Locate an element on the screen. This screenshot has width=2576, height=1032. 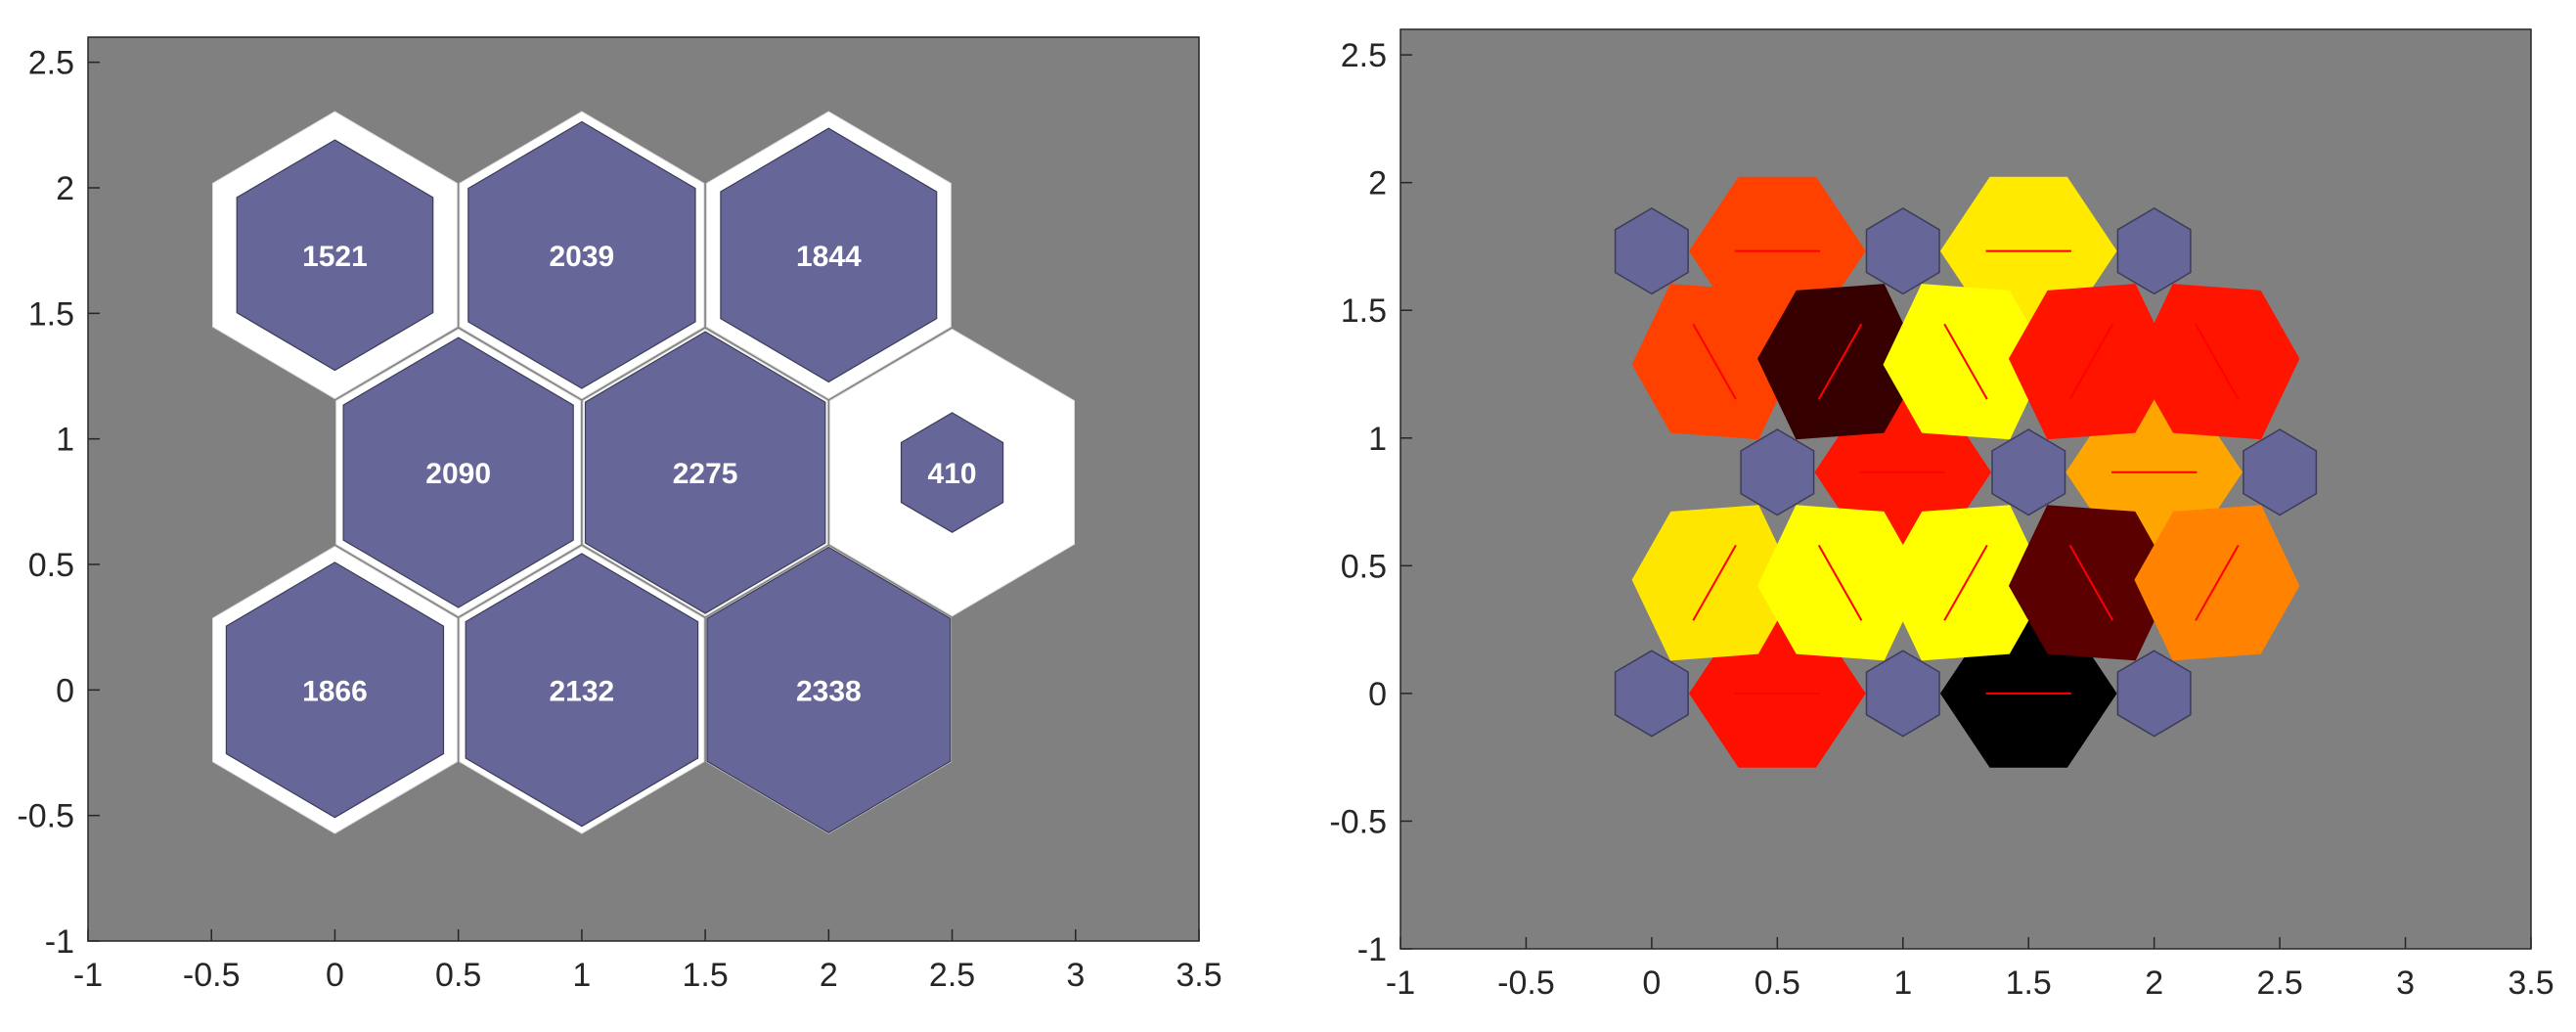
hit-count-label: 2132 is located at coordinates (582, 691).